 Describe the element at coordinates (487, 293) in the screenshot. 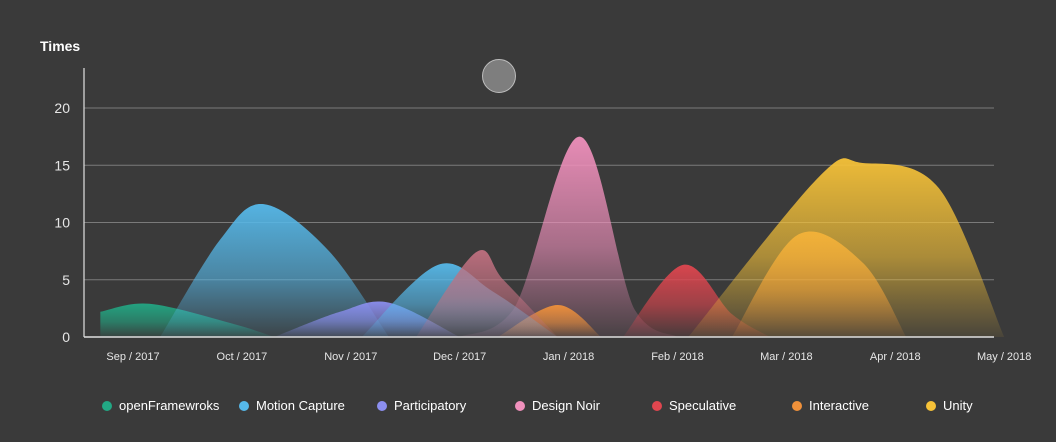

I see `area-speculative` at that location.